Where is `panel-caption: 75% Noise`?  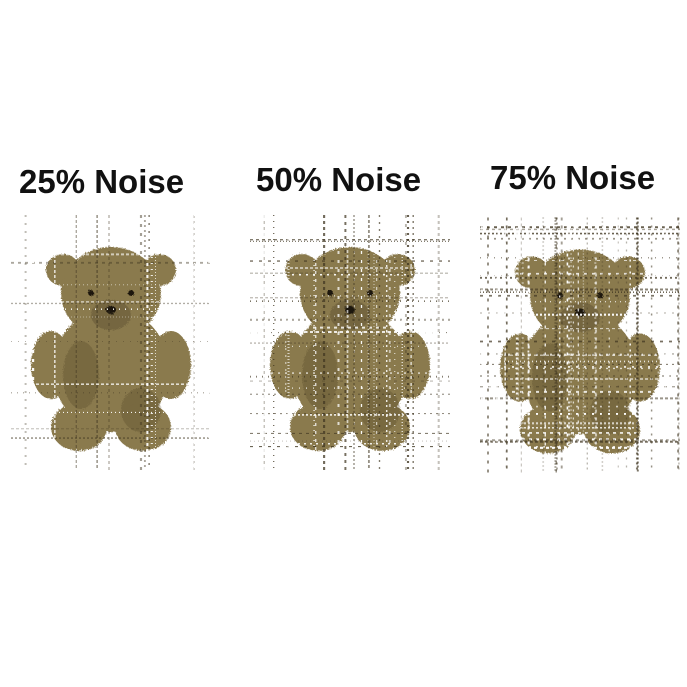 panel-caption: 75% Noise is located at coordinates (572, 177).